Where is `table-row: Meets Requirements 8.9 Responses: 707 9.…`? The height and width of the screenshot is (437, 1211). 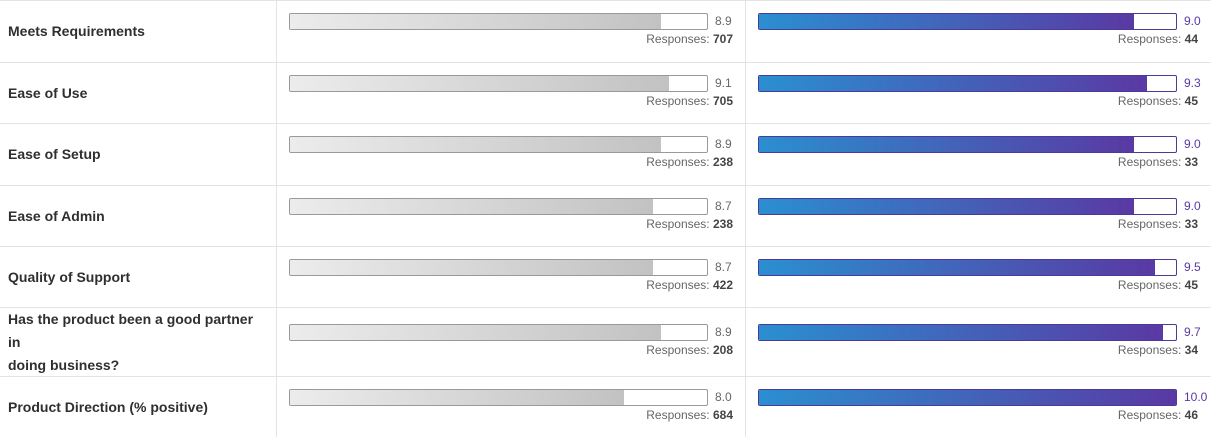
table-row: Meets Requirements 8.9 Responses: 707 9.… is located at coordinates (605, 32).